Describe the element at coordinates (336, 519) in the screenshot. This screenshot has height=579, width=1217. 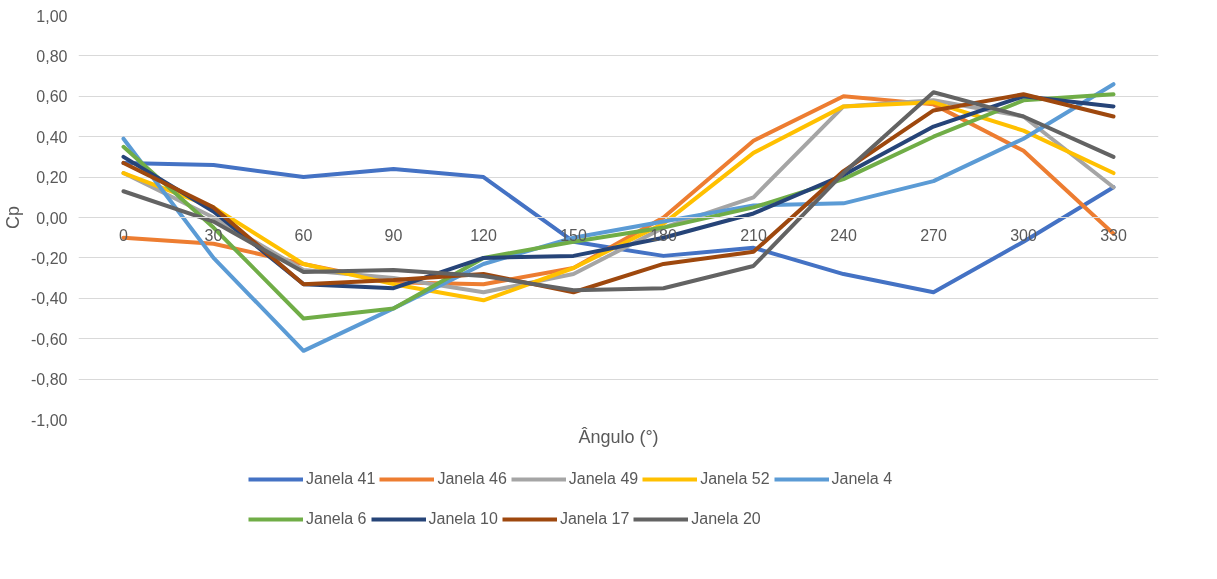
I see `legend-label: Janela 6` at that location.